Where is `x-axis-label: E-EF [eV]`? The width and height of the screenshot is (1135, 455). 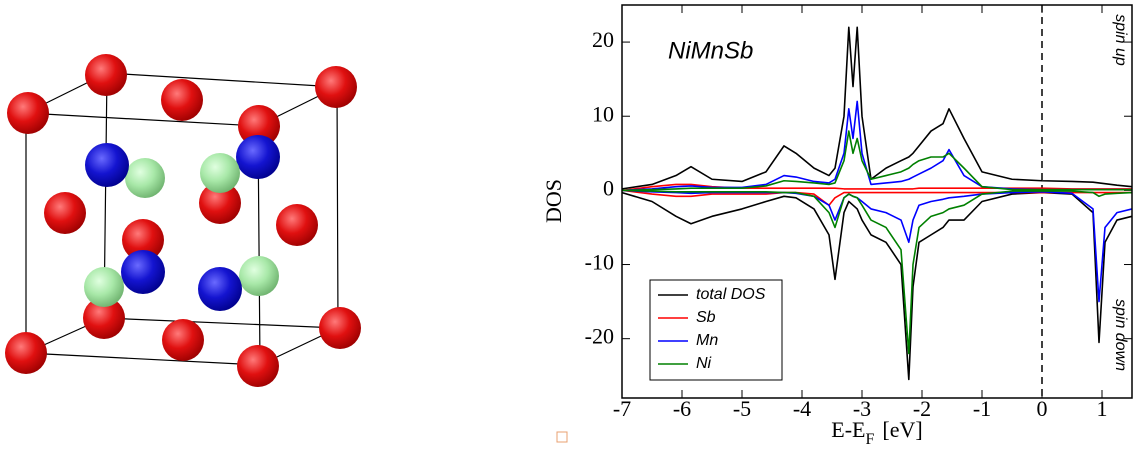 x-axis-label: E-EF [eV] is located at coordinates (876, 432).